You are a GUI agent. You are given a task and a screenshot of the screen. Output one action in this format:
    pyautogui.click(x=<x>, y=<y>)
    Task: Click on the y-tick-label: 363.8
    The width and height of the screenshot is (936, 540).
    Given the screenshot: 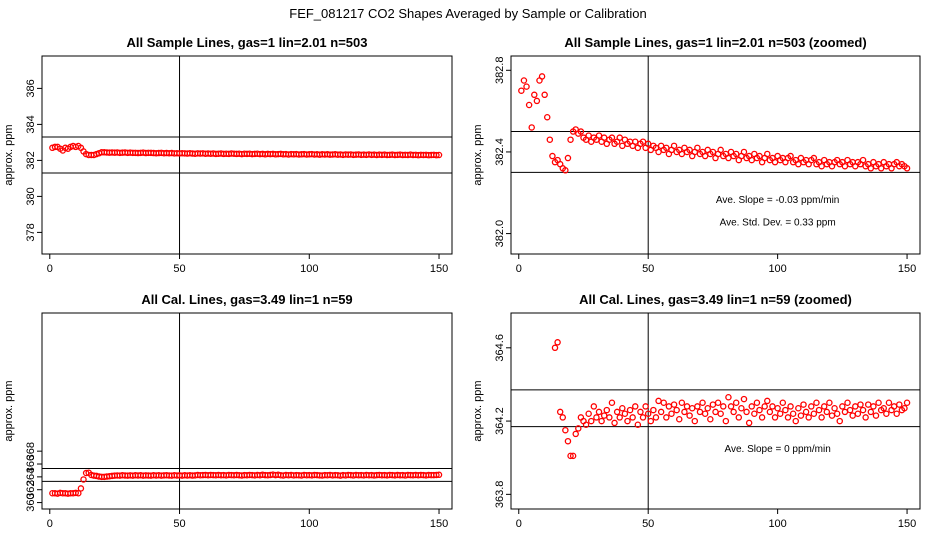 What is the action you would take?
    pyautogui.click(x=500, y=495)
    